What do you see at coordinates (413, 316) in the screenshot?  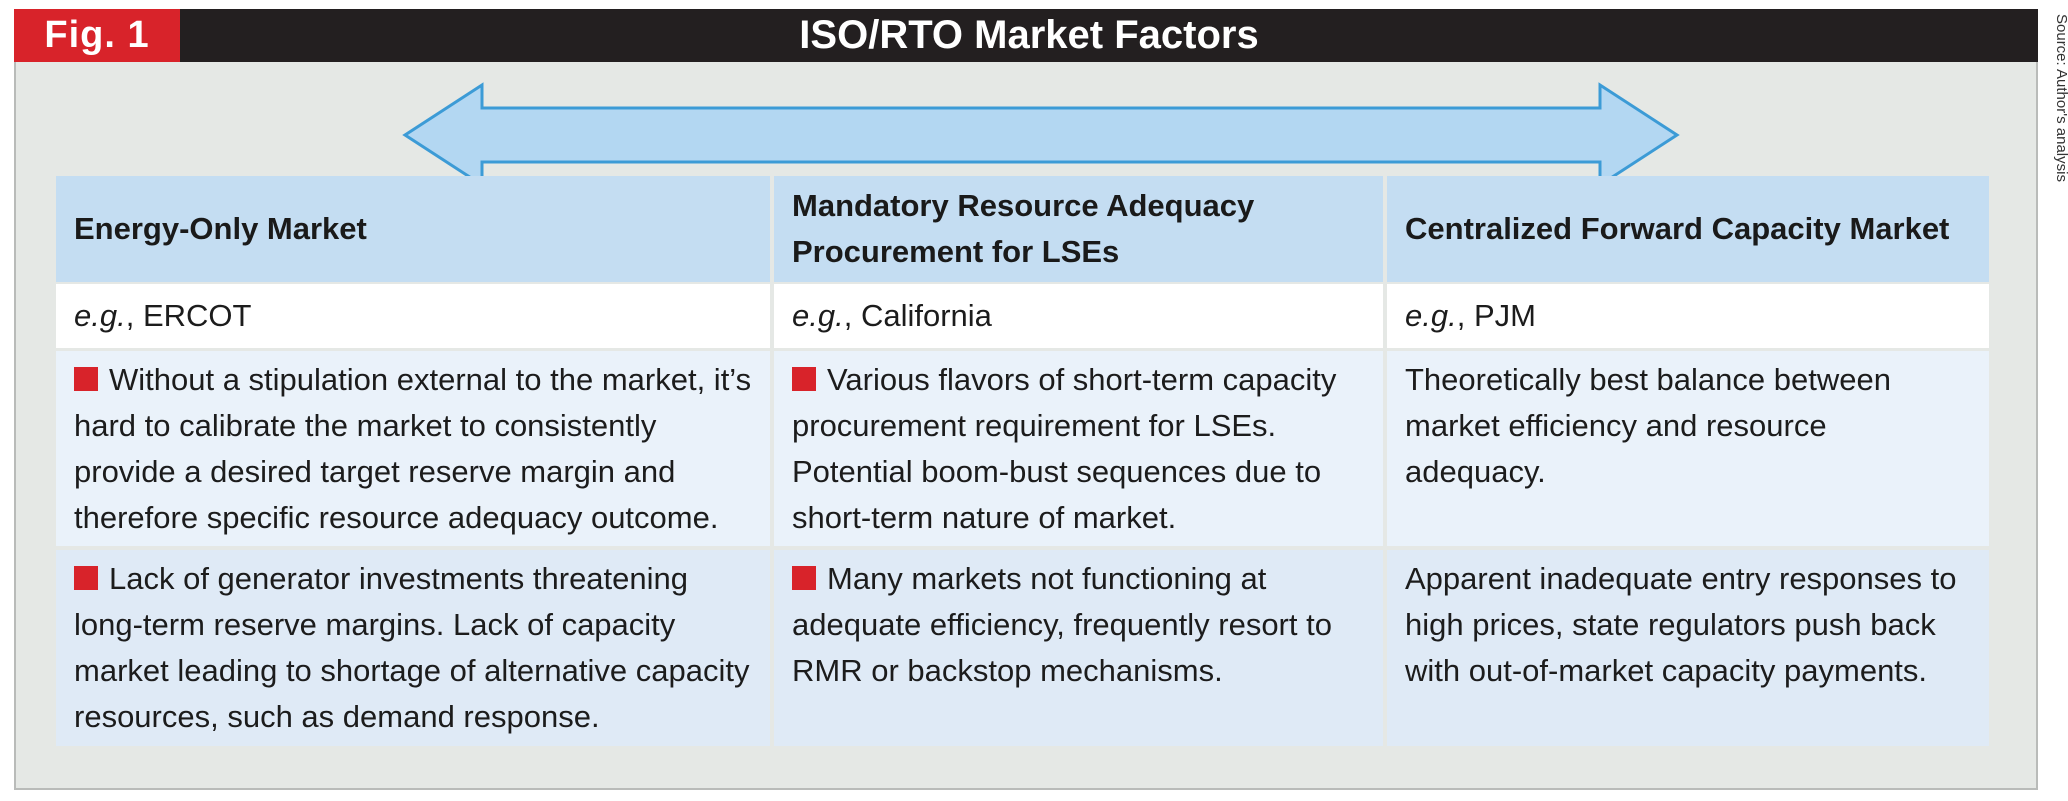 I see `example-cell: e.g., ERCOT` at bounding box center [413, 316].